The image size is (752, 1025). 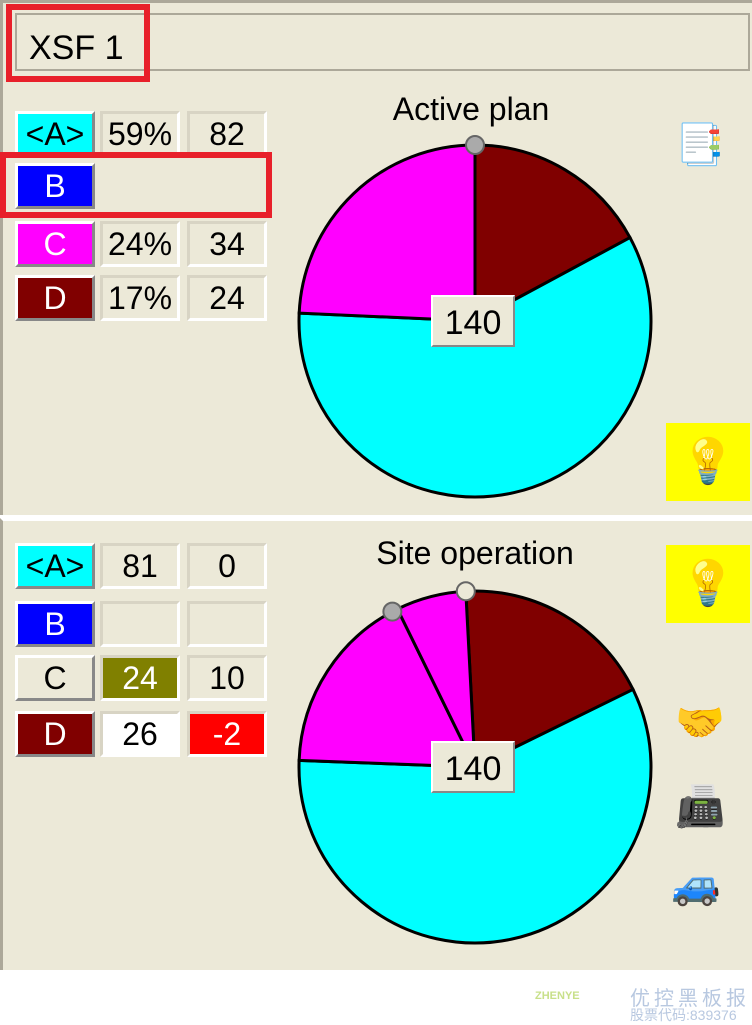 What do you see at coordinates (700, 807) in the screenshot?
I see `phone-icon: 📠` at bounding box center [700, 807].